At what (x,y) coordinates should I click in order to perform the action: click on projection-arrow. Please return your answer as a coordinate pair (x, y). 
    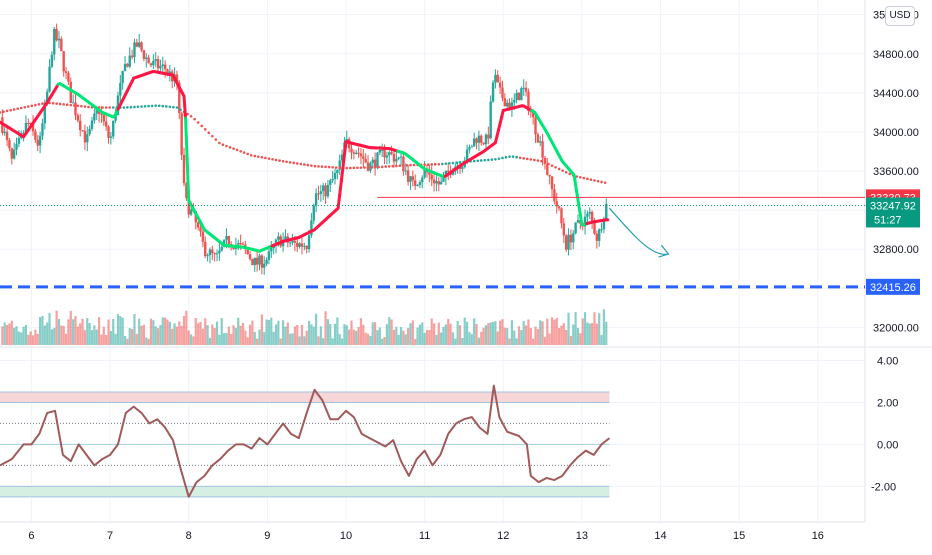
    Looking at the image, I should click on (638, 232).